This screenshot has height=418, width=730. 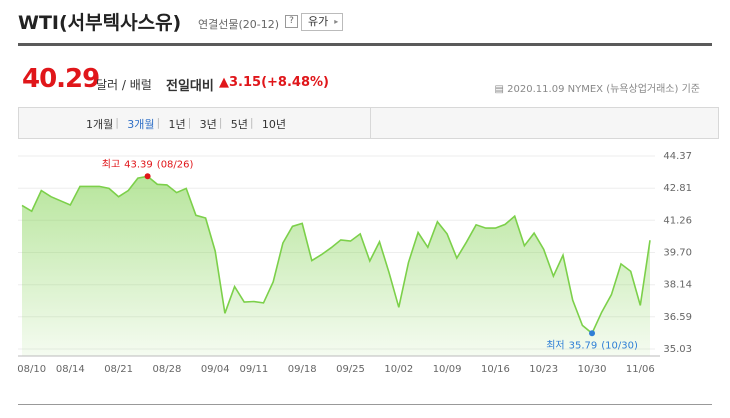 What do you see at coordinates (623, 89) in the screenshot?
I see `exchange: NYMEX (뉴욕상업거래소)` at bounding box center [623, 89].